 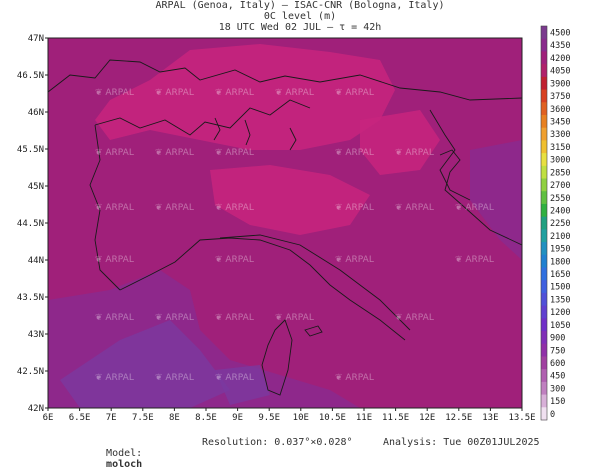 I want to click on colorbar-label: 3000, so click(x=560, y=161).